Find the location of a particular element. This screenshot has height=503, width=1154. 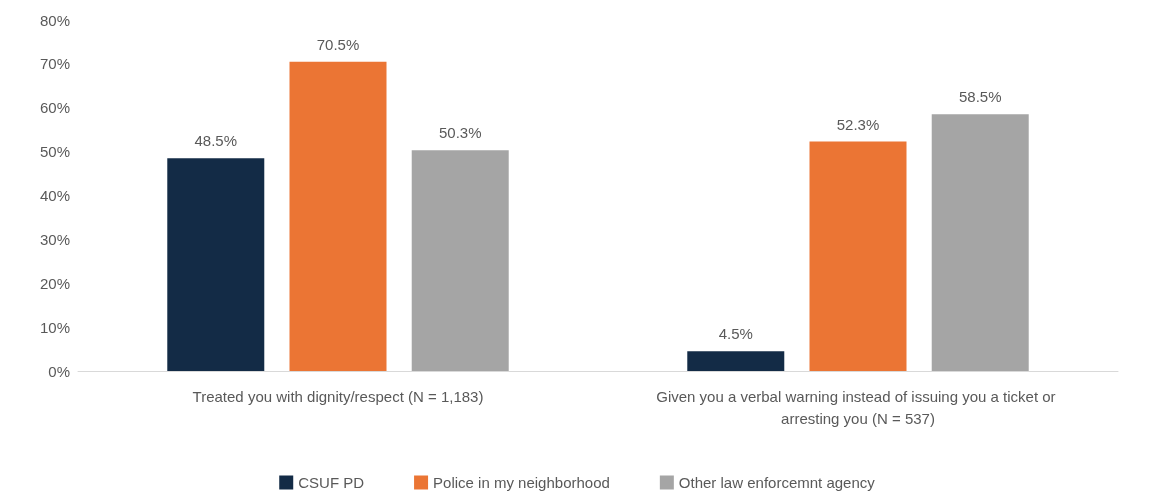

y-tick-label: 70% is located at coordinates (54, 64).